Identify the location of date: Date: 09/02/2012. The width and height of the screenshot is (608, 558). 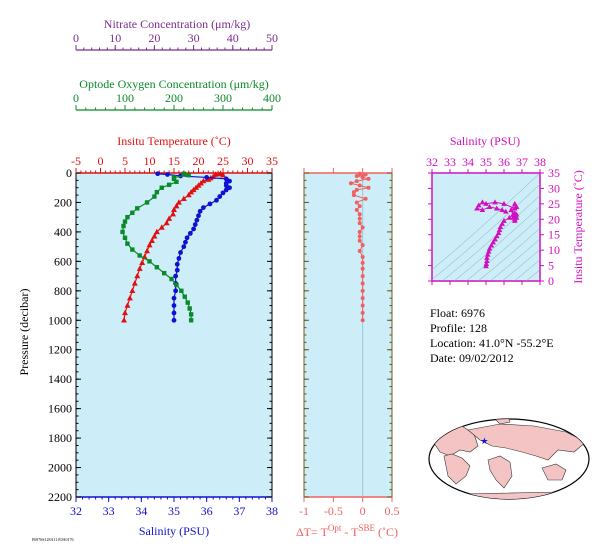
(472, 358).